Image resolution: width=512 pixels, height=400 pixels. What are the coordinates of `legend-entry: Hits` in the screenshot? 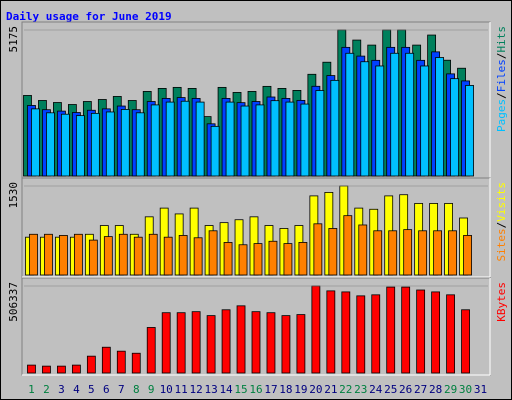 It's located at (501, 39).